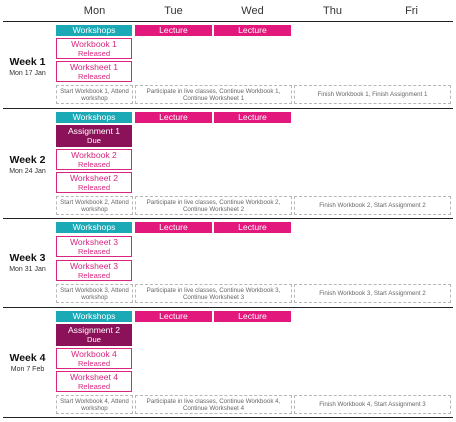  Describe the element at coordinates (228, 417) in the screenshot. I see `bottom-divider` at that location.